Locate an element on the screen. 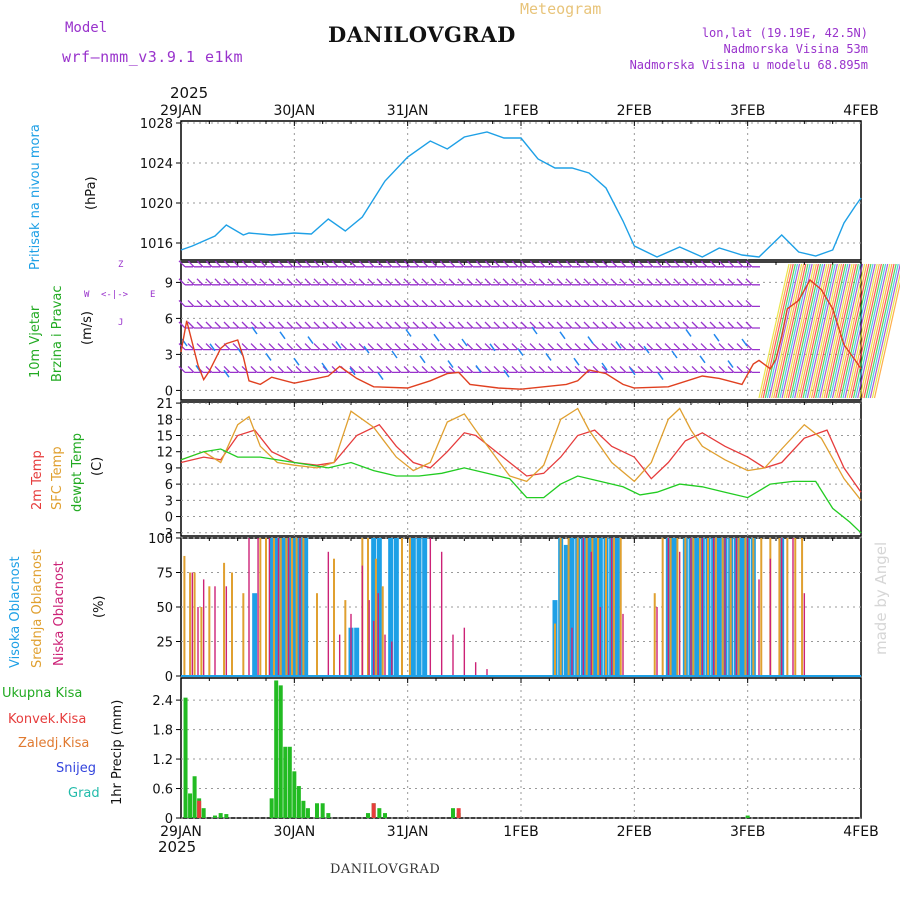 The width and height of the screenshot is (900, 900). y-tick-label: 9 is located at coordinates (169, 469).